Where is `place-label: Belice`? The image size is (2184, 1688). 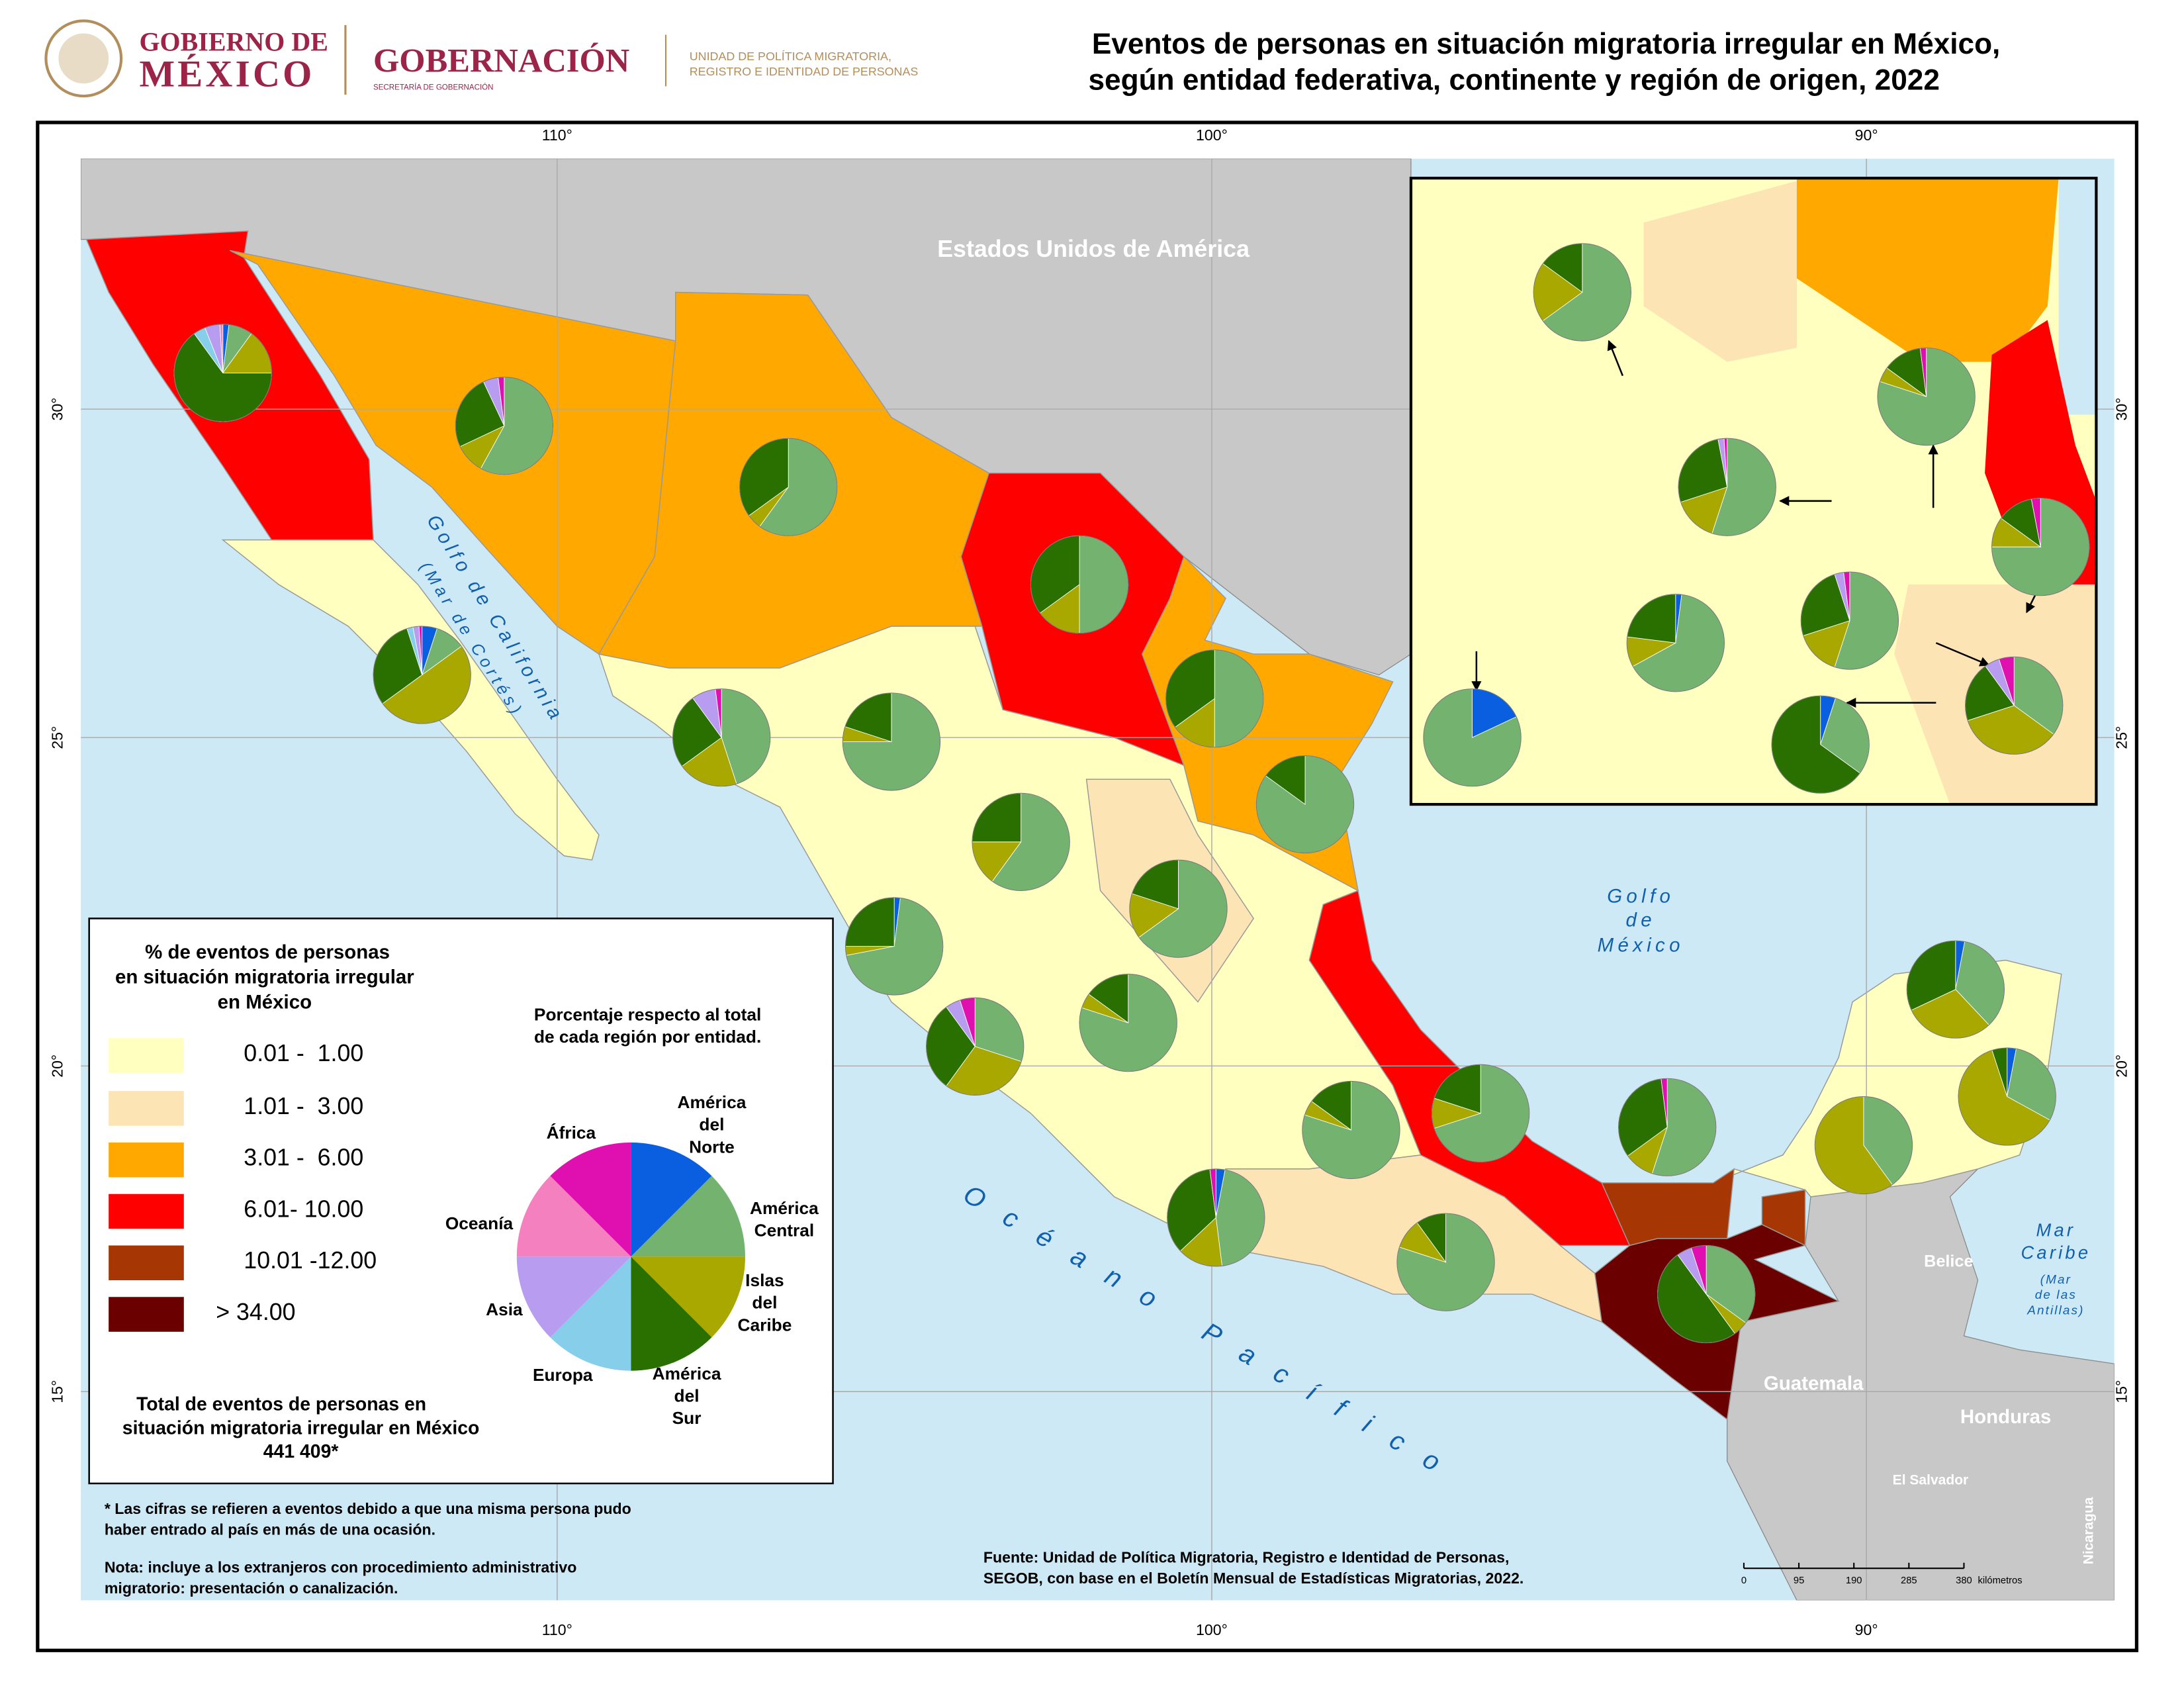 place-label: Belice is located at coordinates (1948, 1261).